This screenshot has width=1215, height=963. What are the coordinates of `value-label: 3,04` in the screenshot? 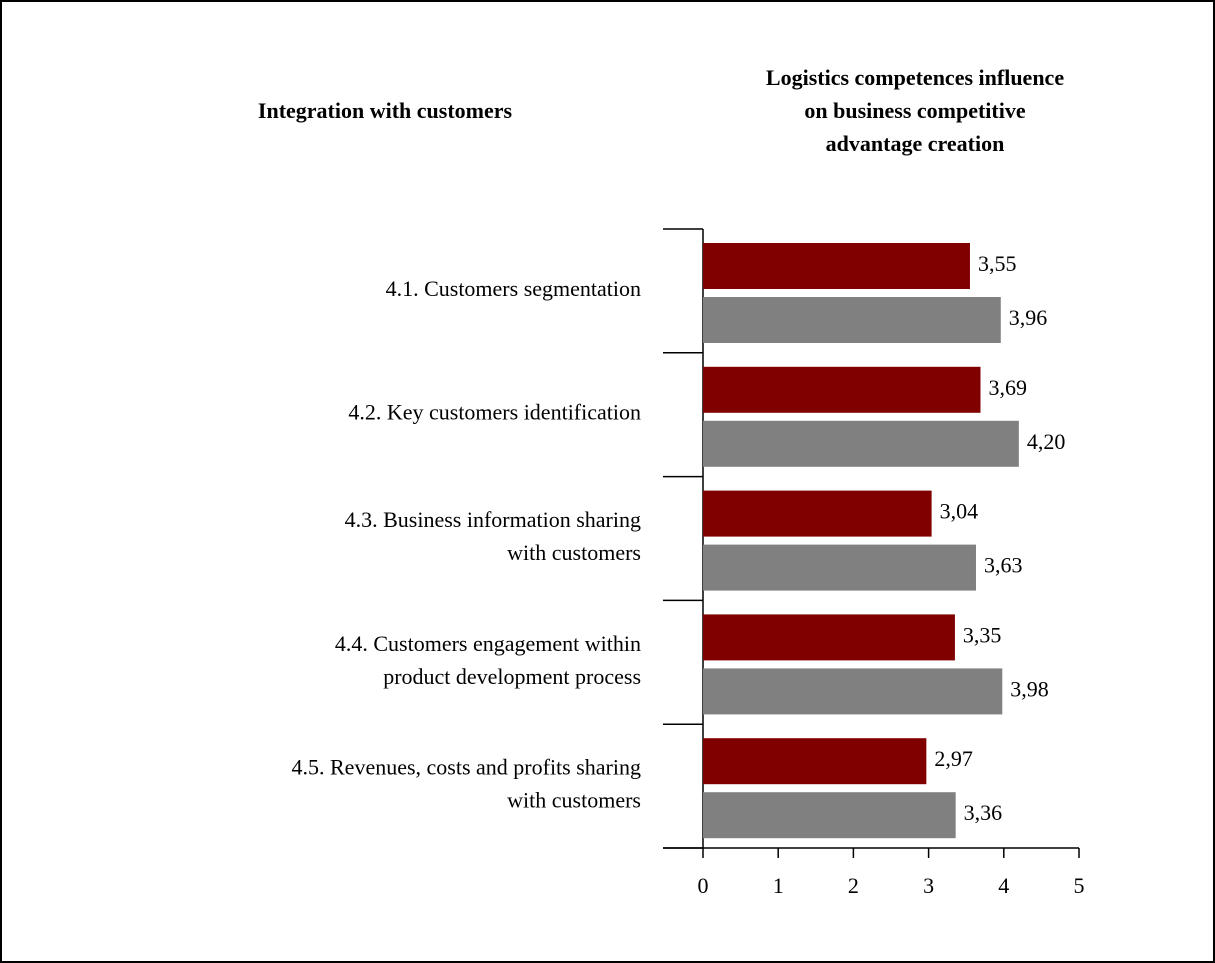 It's located at (959, 511).